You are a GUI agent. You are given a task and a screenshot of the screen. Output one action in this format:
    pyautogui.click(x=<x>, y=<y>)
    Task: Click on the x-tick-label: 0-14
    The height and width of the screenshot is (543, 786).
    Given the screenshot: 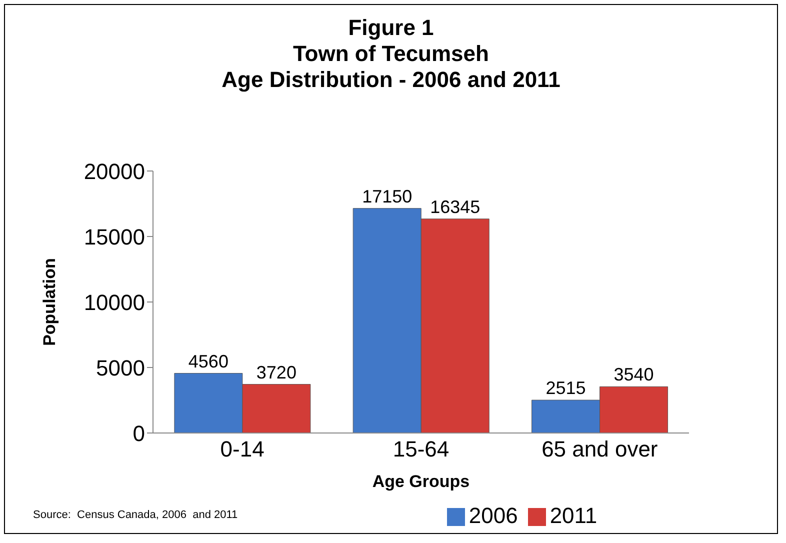 What is the action you would take?
    pyautogui.click(x=242, y=449)
    